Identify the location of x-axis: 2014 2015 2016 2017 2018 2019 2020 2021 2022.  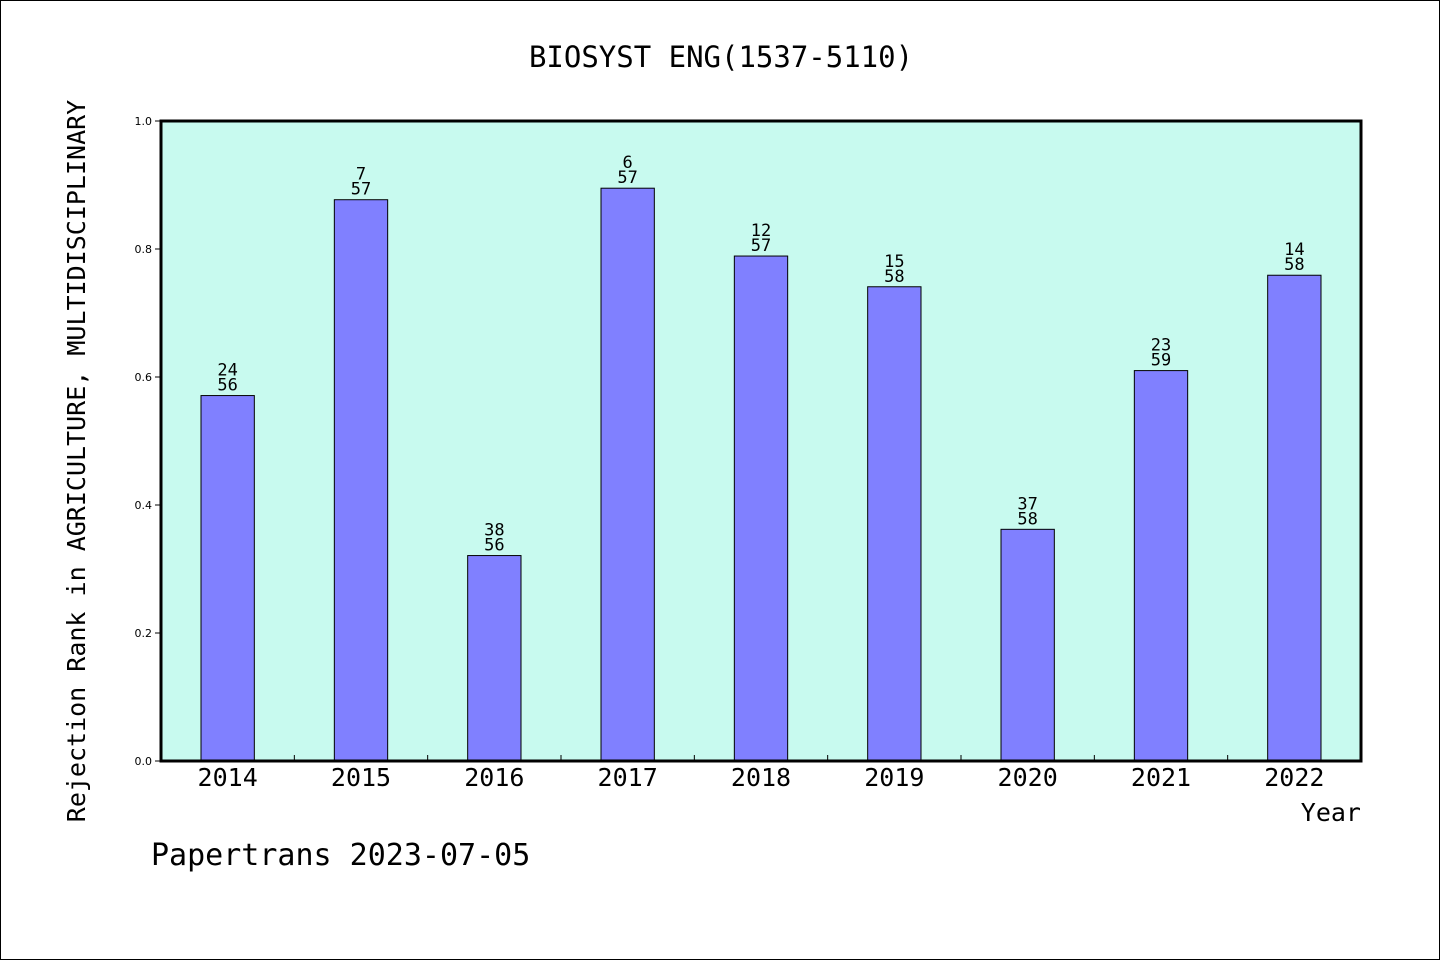
(761, 773).